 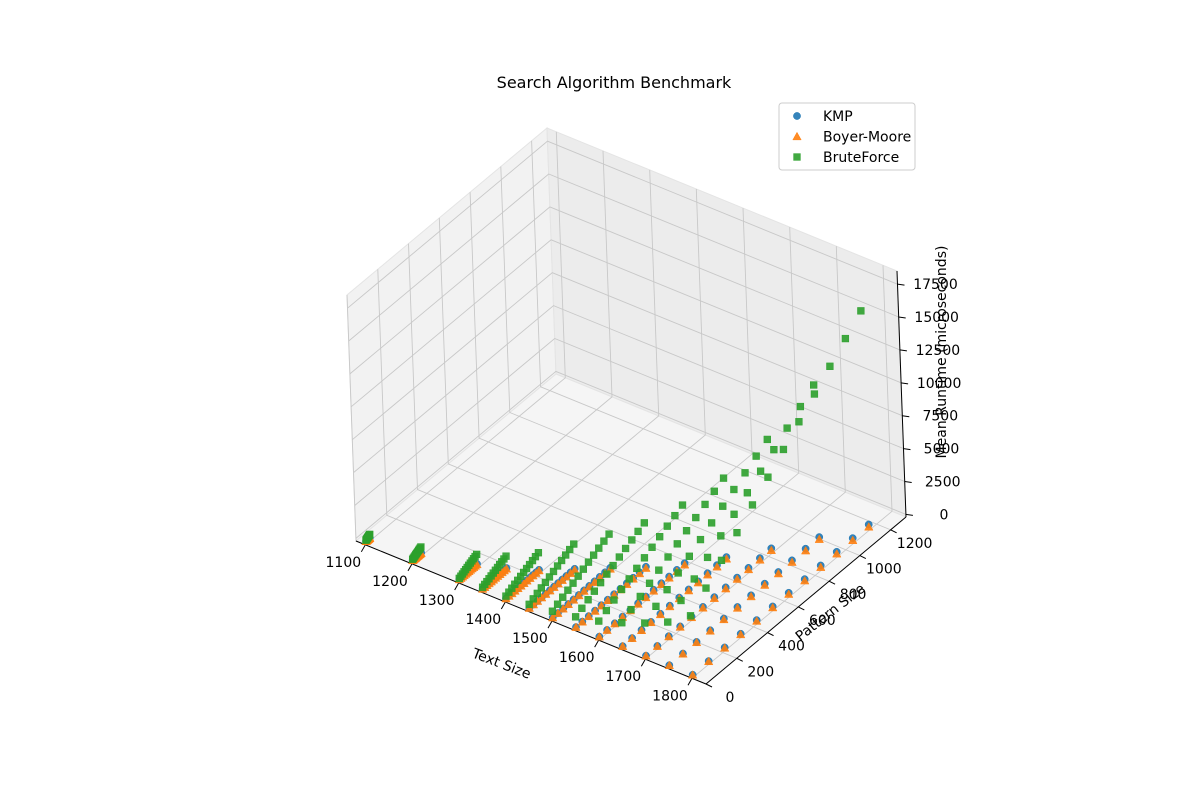 What do you see at coordinates (935, 285) in the screenshot?
I see `z-tick-label: 17500` at bounding box center [935, 285].